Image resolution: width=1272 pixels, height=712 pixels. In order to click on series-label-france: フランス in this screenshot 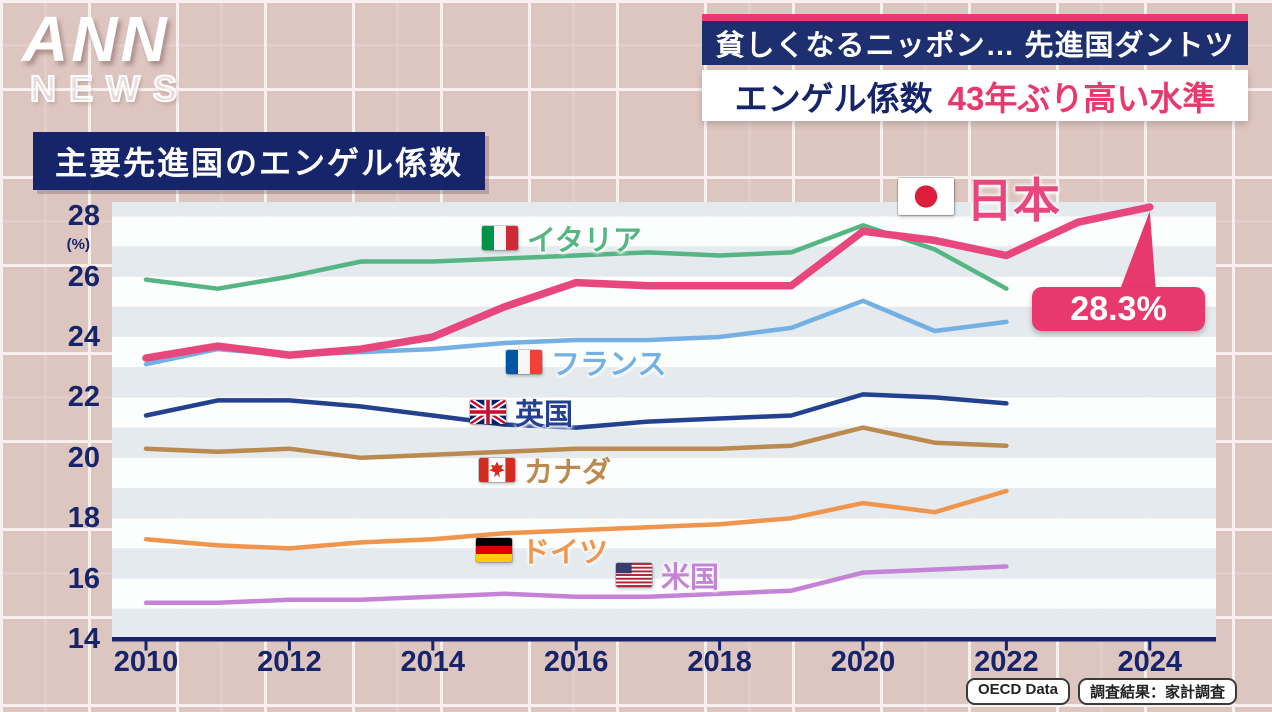, I will do `click(586, 362)`.